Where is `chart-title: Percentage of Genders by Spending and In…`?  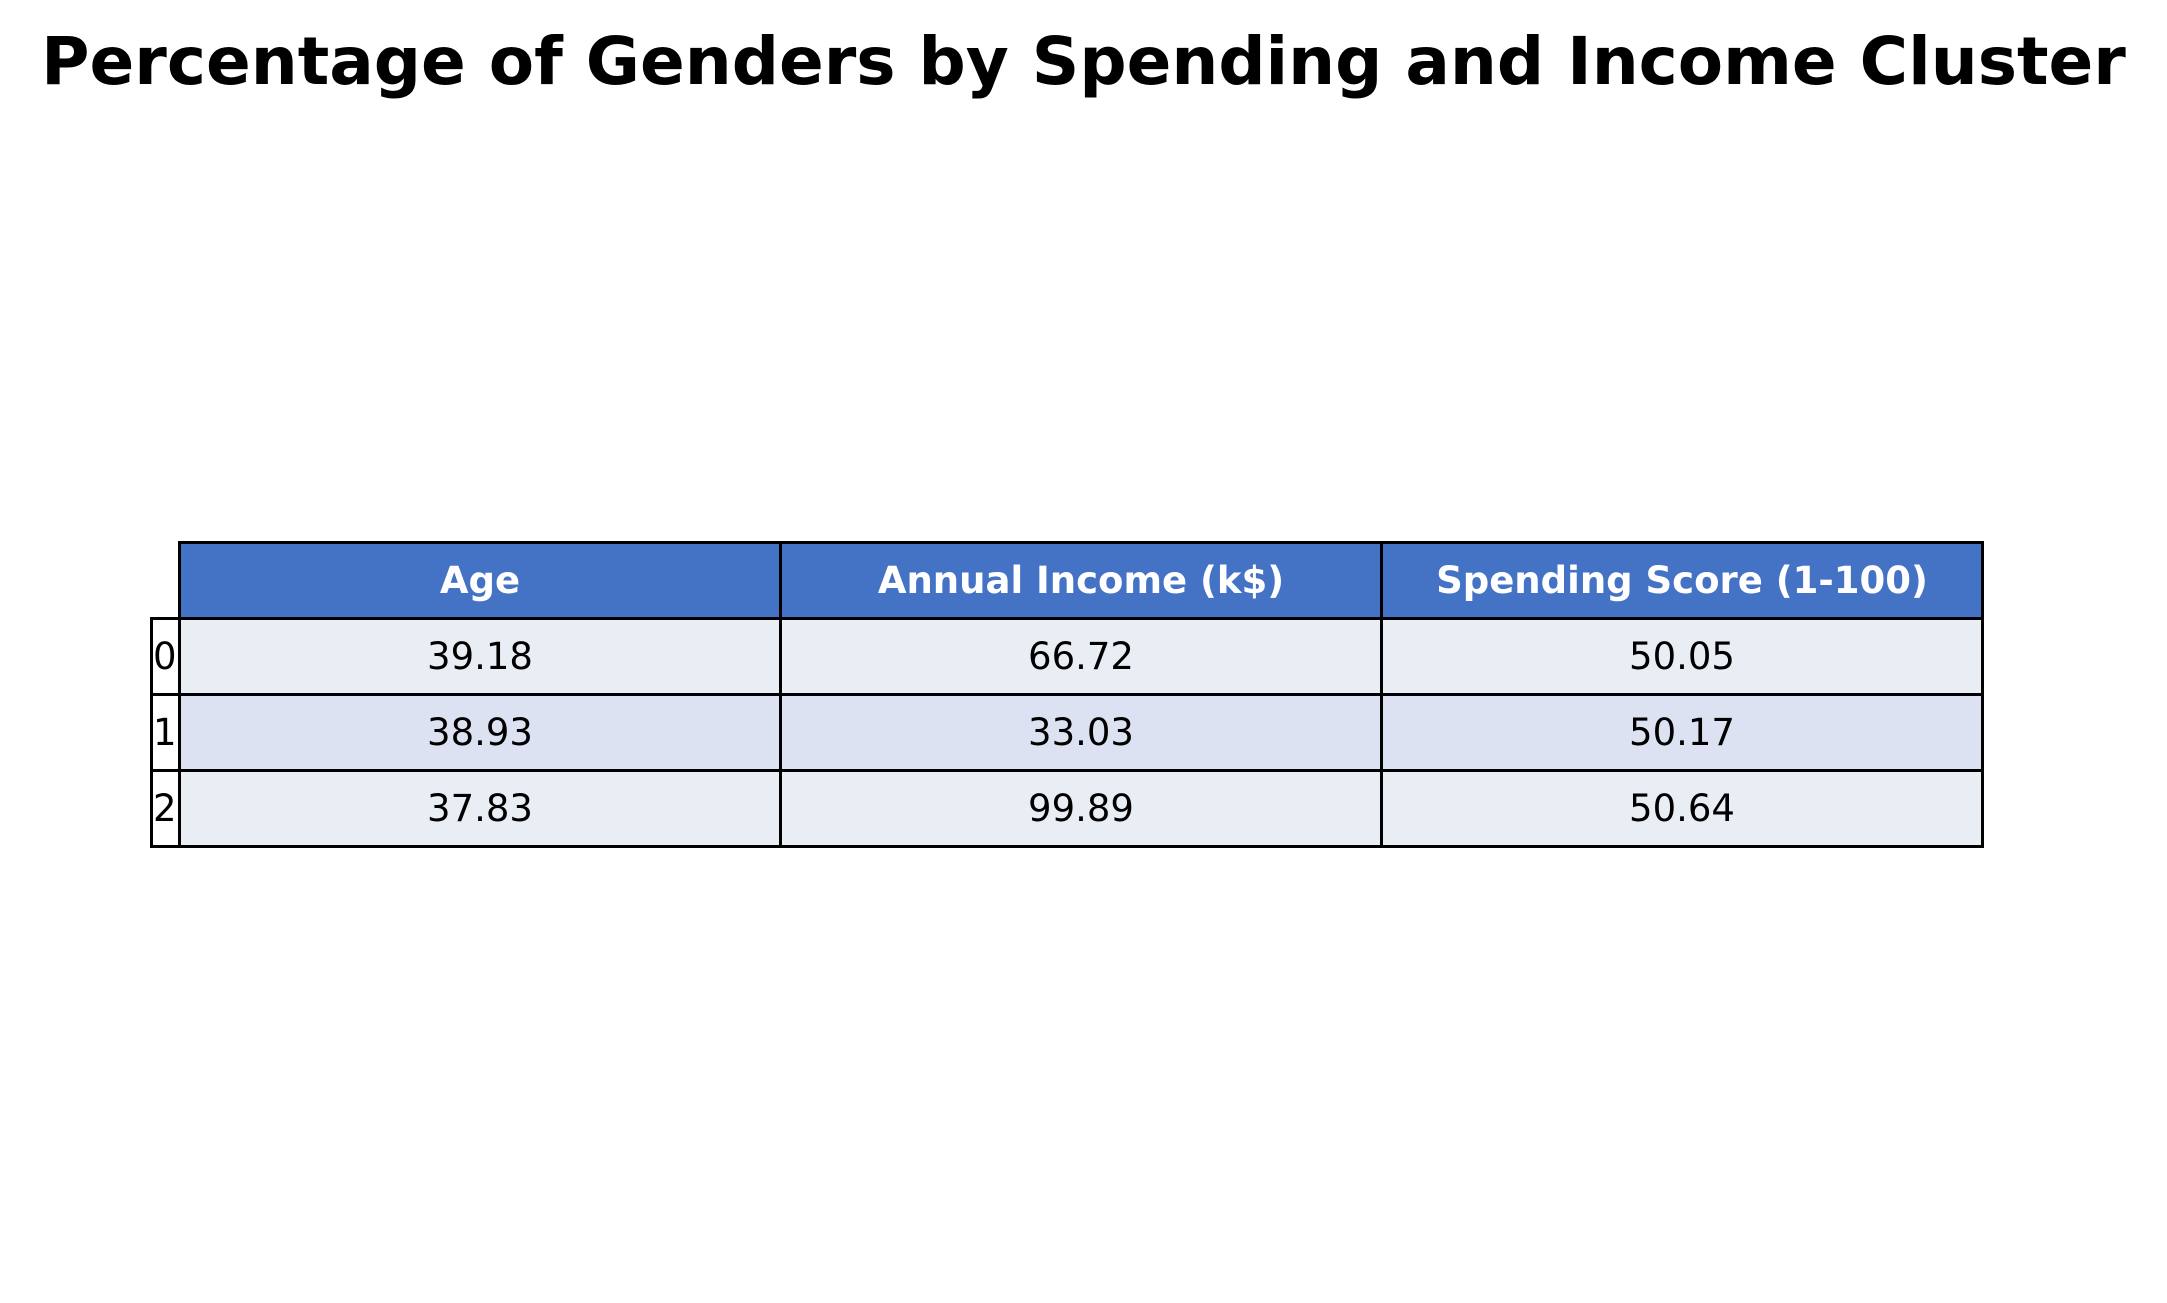
chart-title: Percentage of Genders by Spending and In… is located at coordinates (1083, 61).